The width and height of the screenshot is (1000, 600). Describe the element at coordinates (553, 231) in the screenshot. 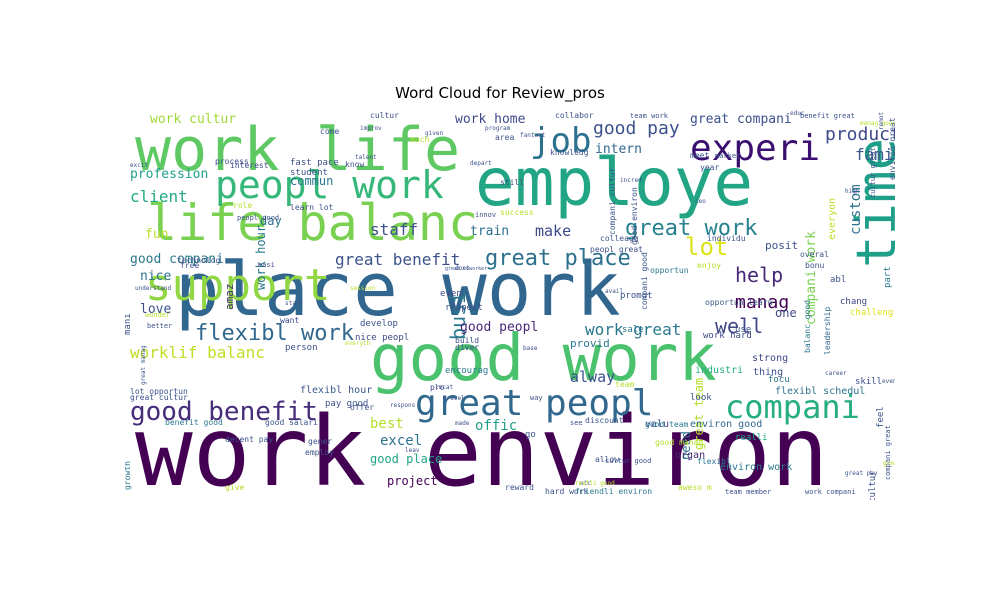

I see `word-make: make` at that location.